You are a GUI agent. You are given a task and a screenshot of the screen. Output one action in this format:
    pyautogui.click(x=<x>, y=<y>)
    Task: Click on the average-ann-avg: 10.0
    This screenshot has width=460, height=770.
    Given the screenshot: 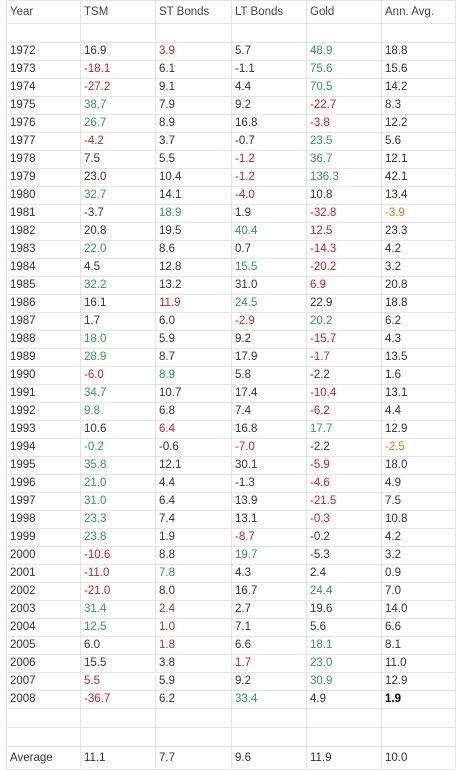 What is the action you would take?
    pyautogui.click(x=418, y=758)
    